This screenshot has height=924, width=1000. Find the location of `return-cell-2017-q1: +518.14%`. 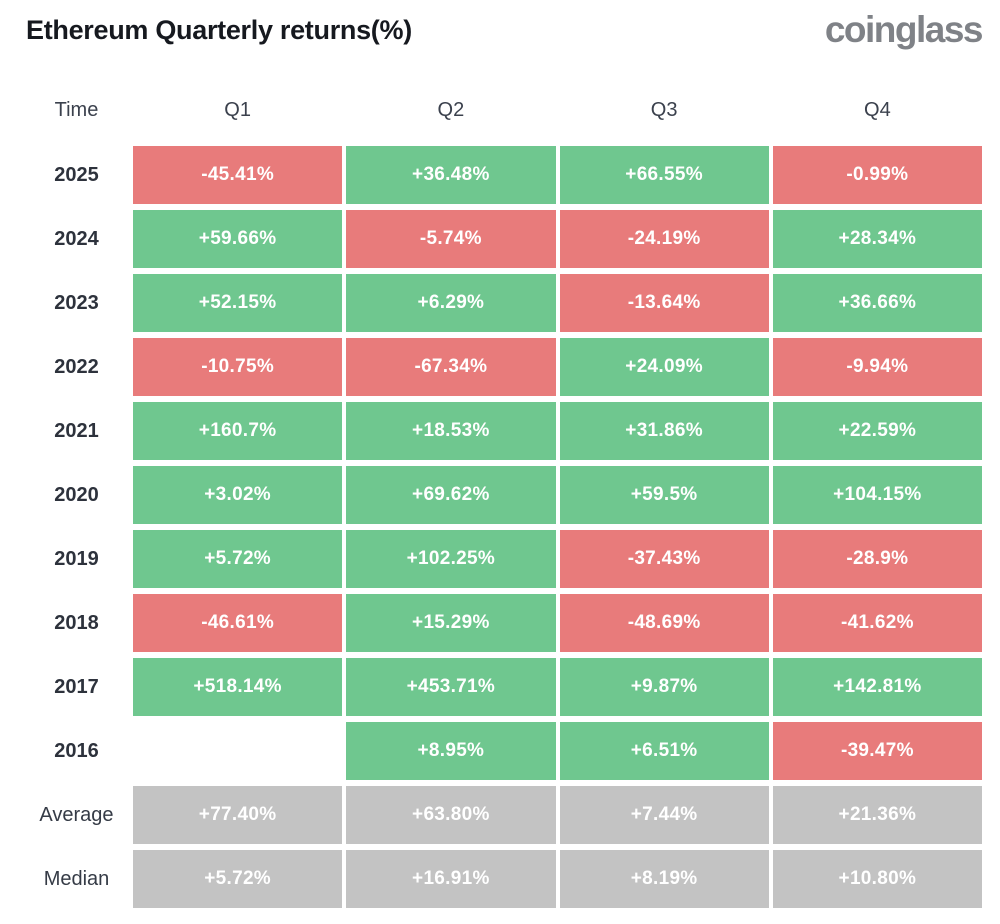

return-cell-2017-q1: +518.14% is located at coordinates (238, 687).